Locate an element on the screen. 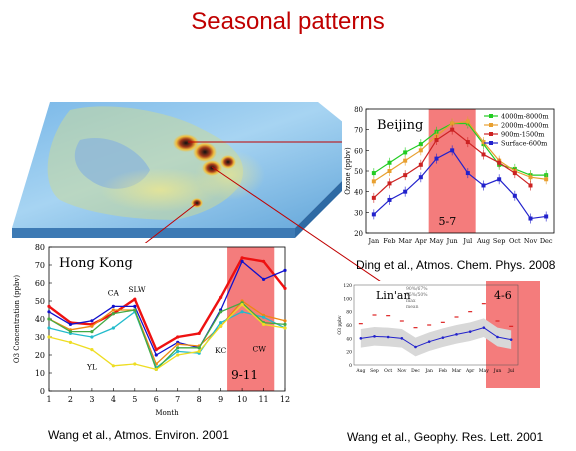  legend-label: 900m-1500m is located at coordinates (522, 135).